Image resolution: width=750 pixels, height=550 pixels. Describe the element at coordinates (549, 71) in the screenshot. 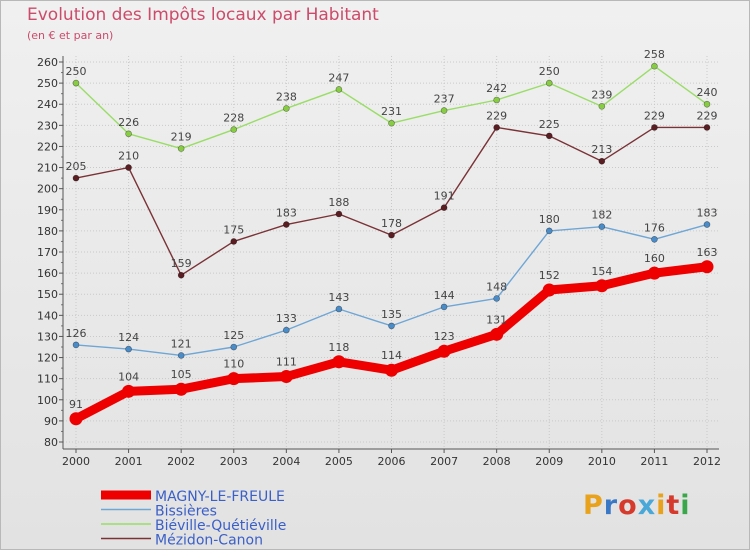

I see `data-label-bi-ville-qu-ti-ville: 250` at that location.